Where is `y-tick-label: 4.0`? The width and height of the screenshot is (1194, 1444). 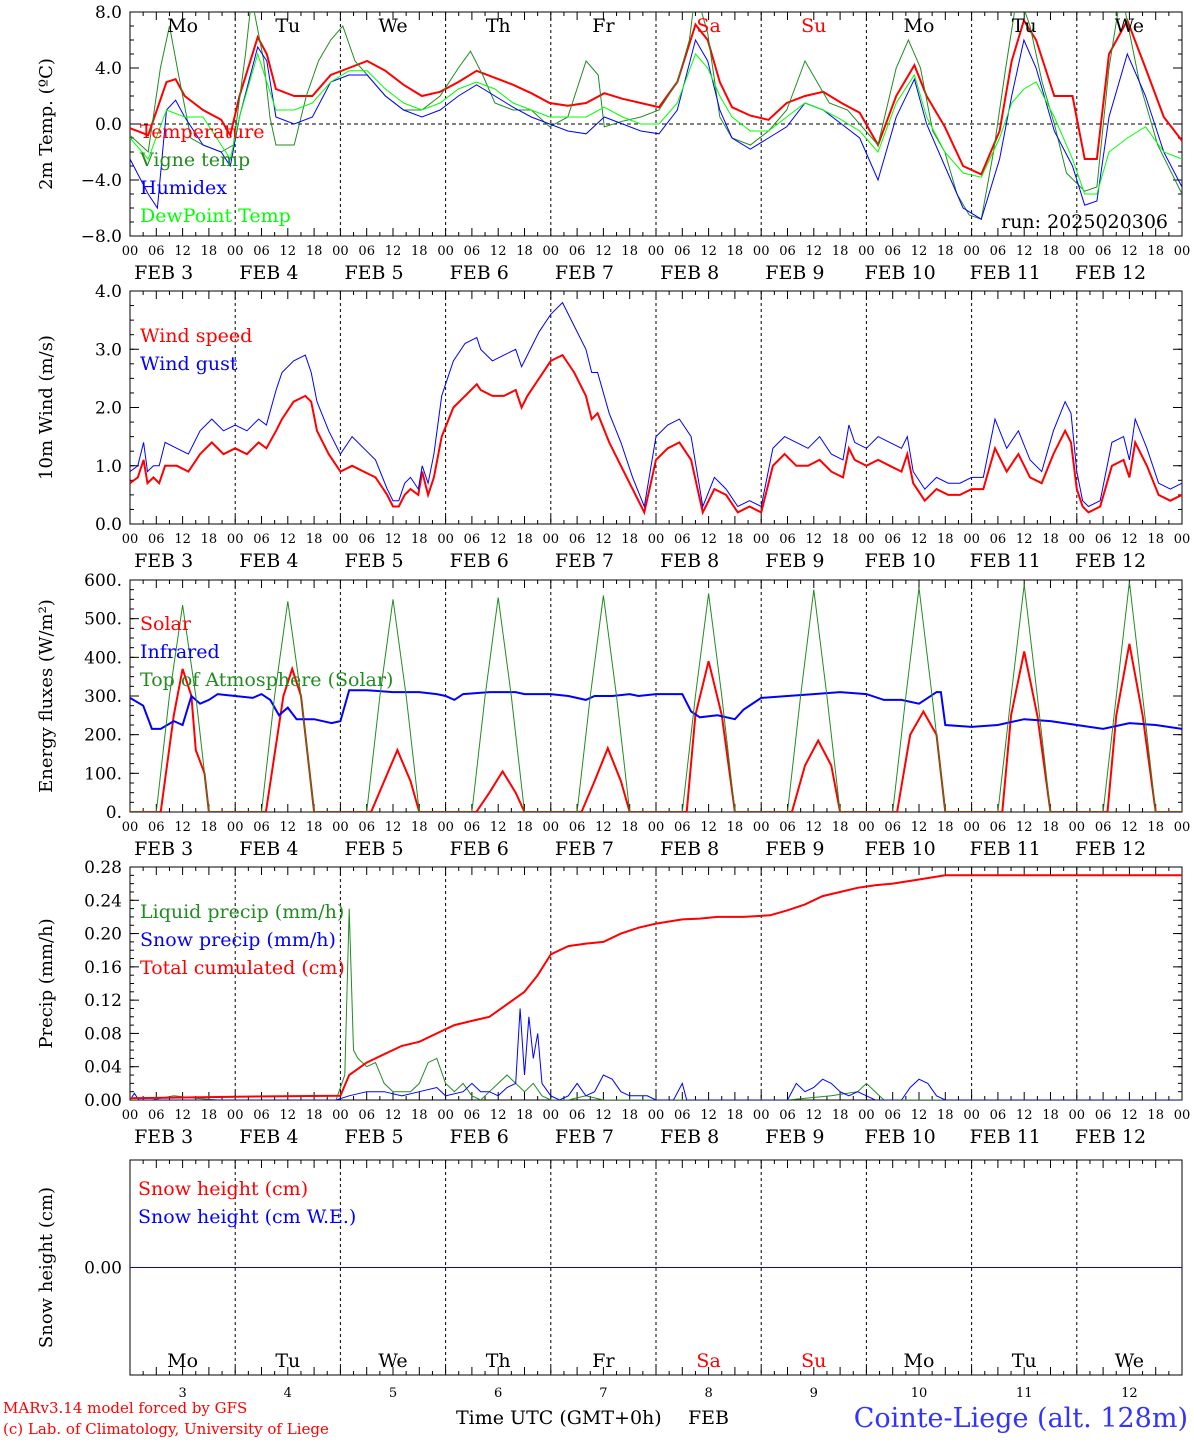
y-tick-label: 4.0 is located at coordinates (108, 69).